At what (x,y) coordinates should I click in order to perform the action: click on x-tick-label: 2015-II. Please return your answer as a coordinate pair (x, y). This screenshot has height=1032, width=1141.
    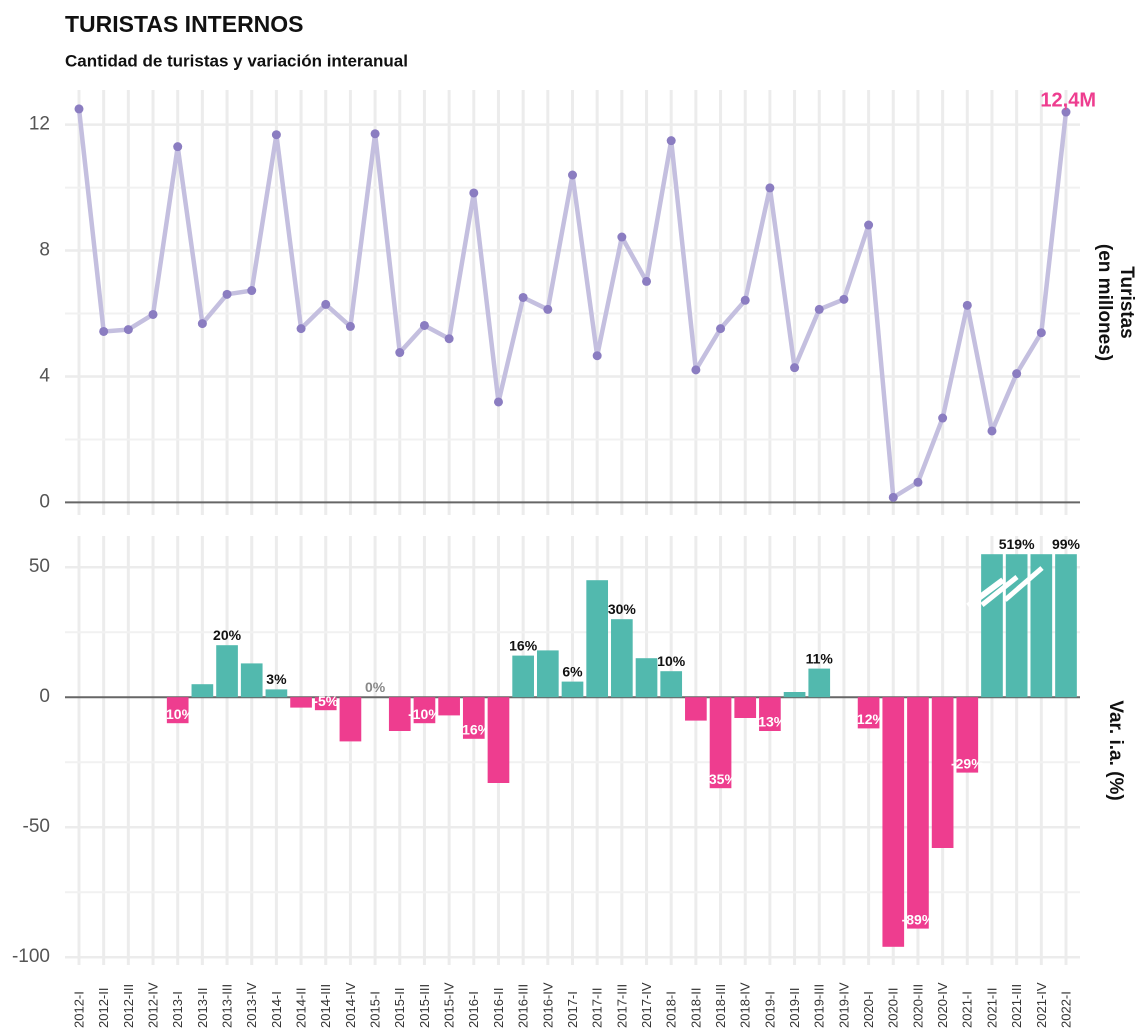
    Looking at the image, I should click on (399, 1008).